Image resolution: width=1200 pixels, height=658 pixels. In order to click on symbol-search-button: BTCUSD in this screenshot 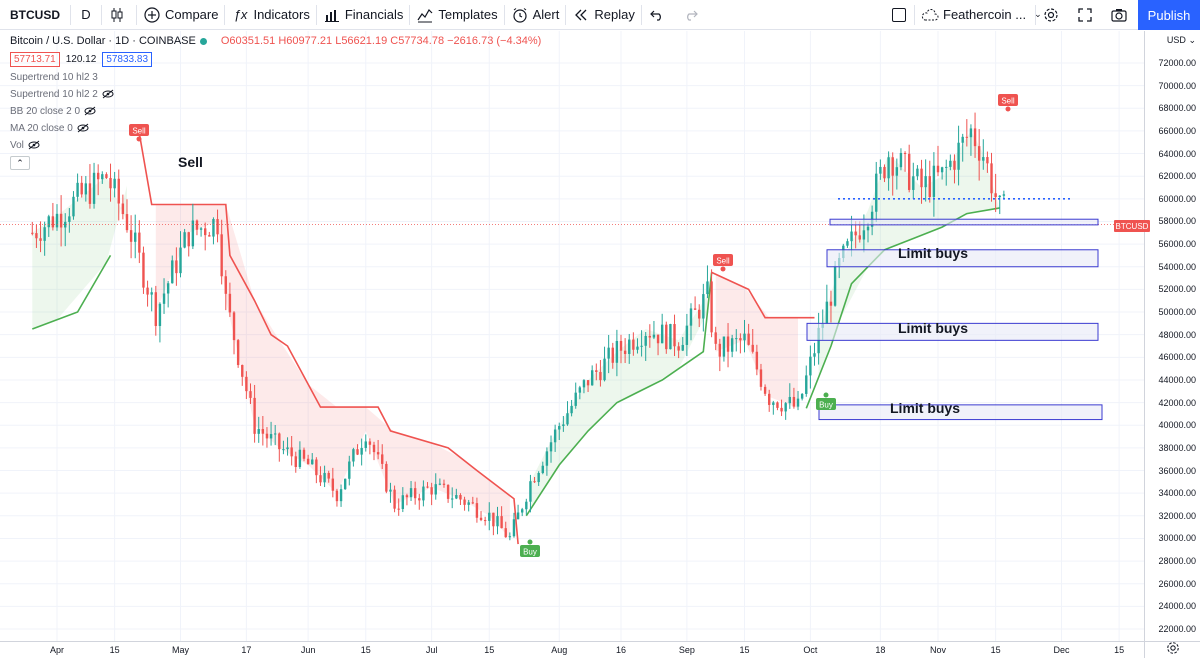, I will do `click(35, 14)`.